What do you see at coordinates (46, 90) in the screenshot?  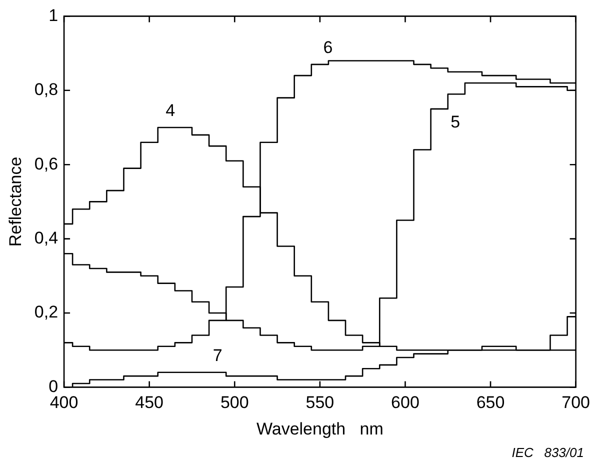 I see `y-tick-label: 0,8` at bounding box center [46, 90].